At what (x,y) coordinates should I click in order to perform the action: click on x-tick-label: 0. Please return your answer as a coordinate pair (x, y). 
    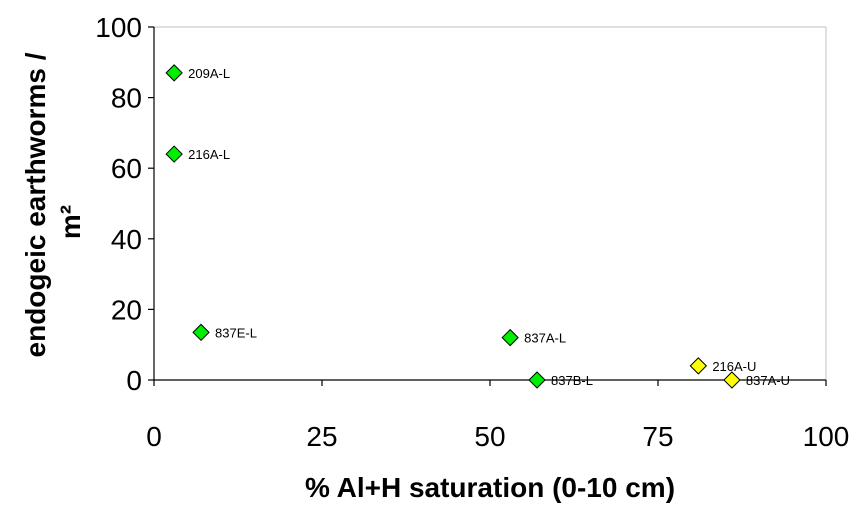
    Looking at the image, I should click on (154, 436).